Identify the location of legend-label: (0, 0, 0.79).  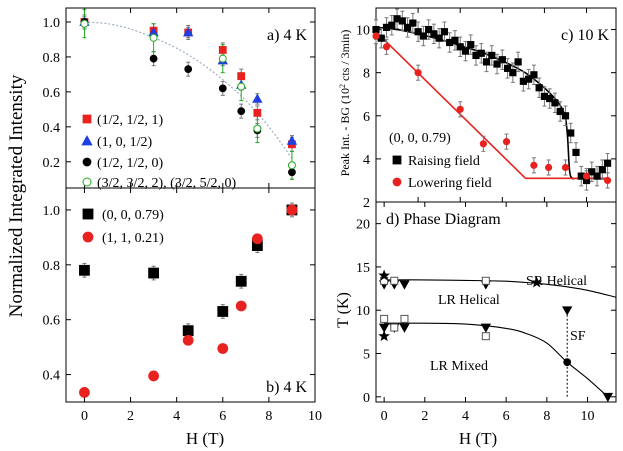
(133, 215).